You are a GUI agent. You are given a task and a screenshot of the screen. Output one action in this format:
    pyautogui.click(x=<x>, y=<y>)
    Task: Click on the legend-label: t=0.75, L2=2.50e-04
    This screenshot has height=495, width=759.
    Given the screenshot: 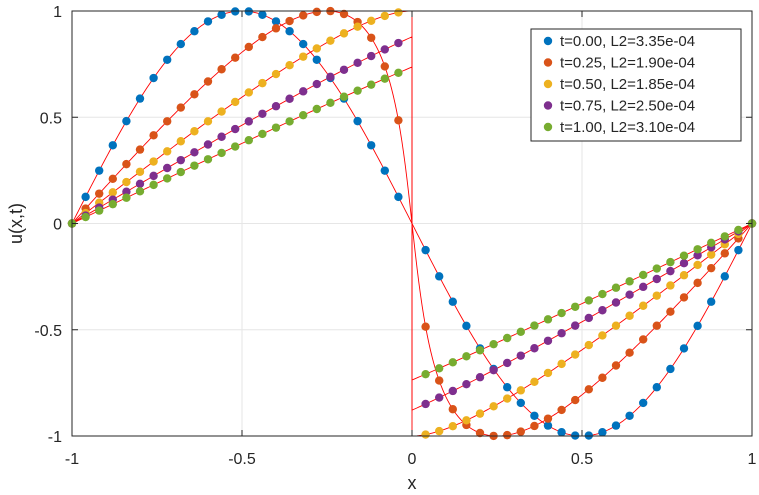 What is the action you would take?
    pyautogui.click(x=627, y=106)
    